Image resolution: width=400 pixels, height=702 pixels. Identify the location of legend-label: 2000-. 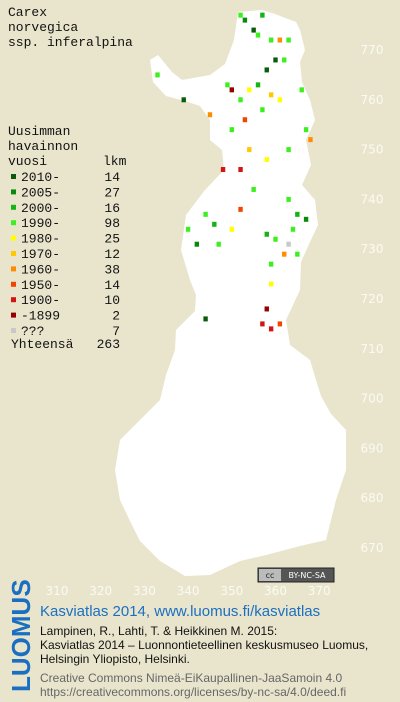
(40, 208).